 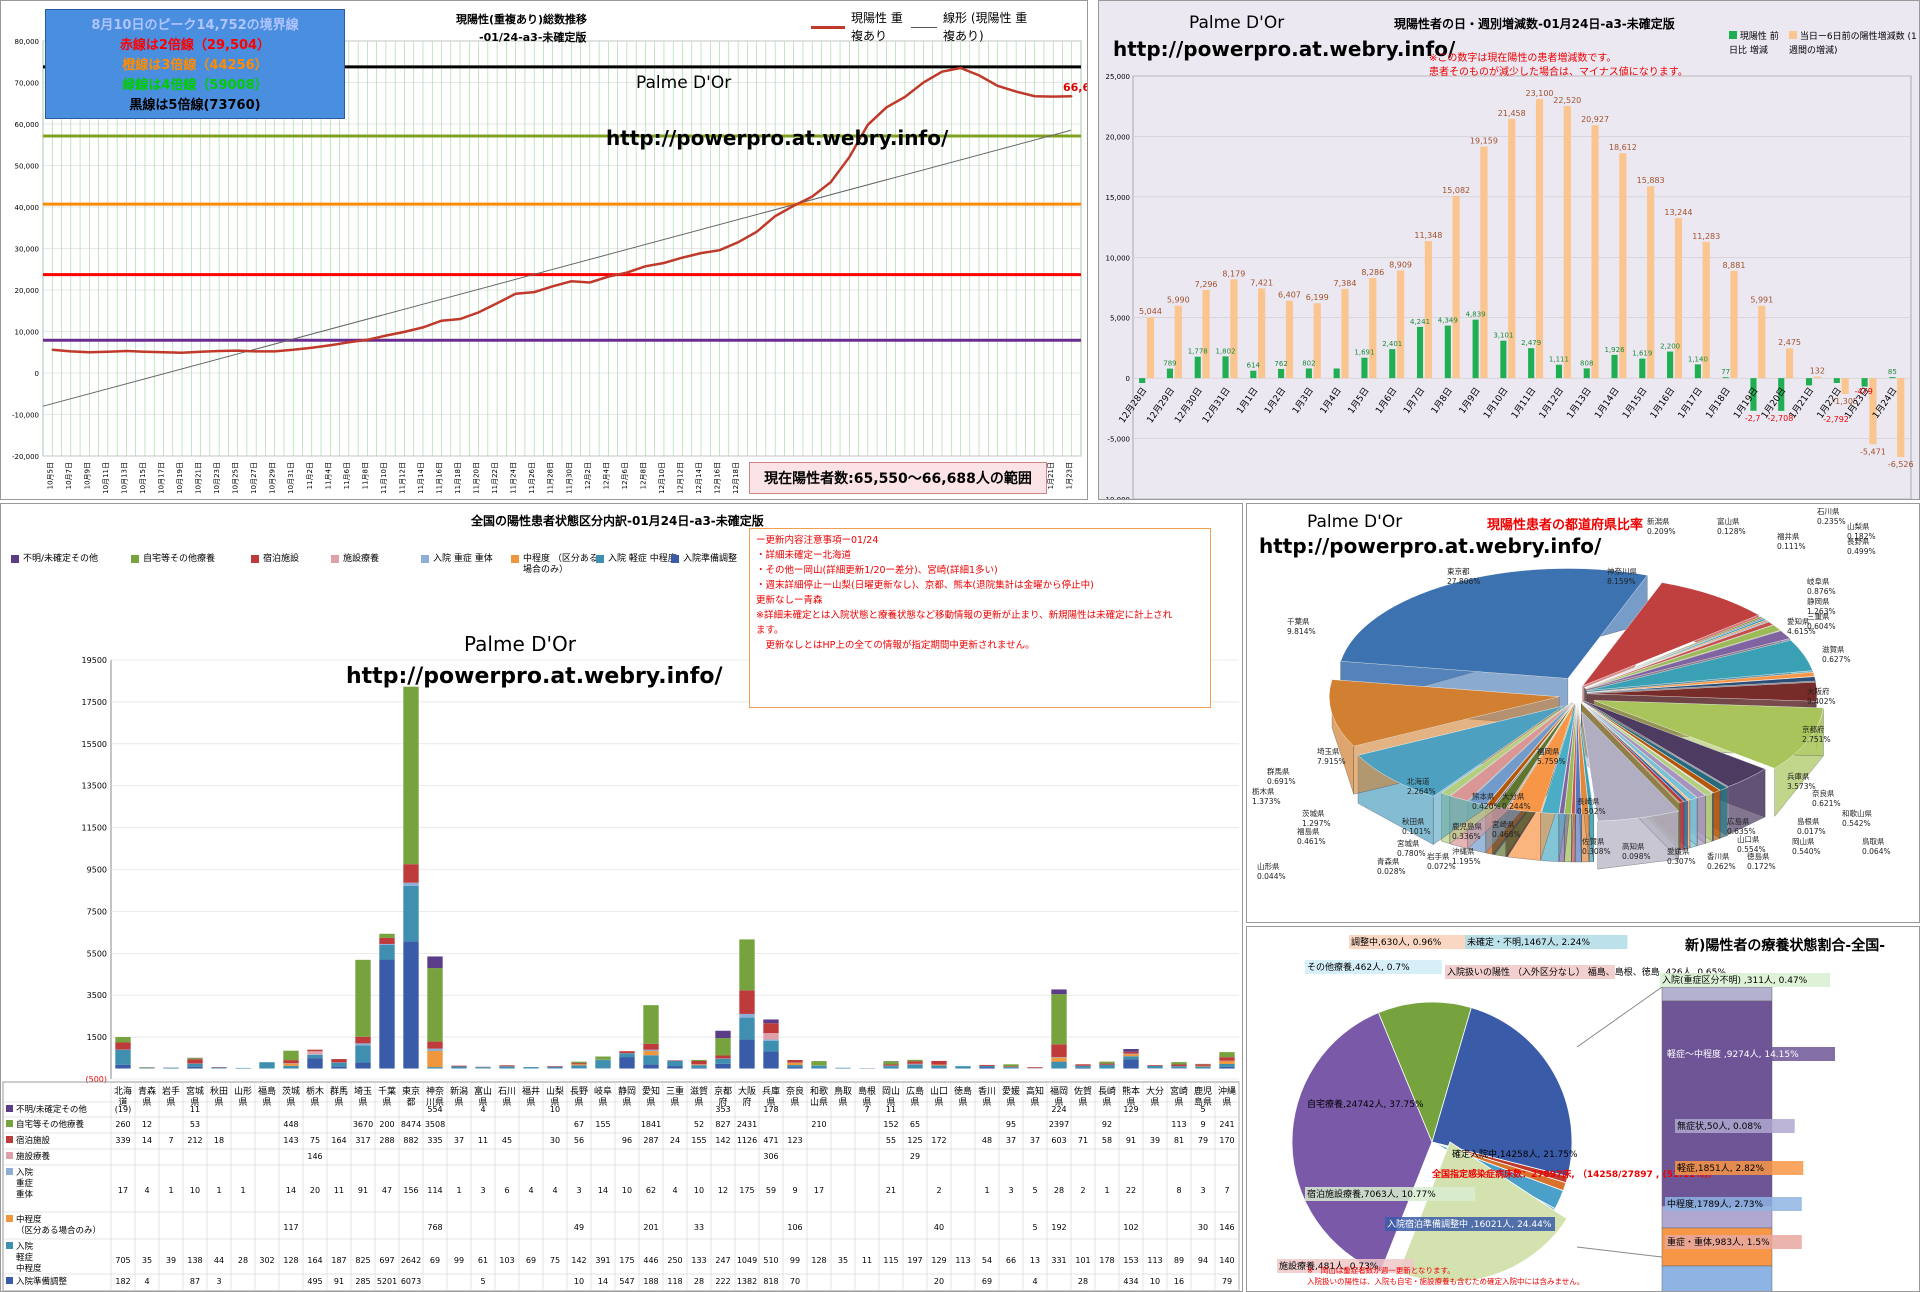 What do you see at coordinates (722, 1281) in the screenshot?
I see `table-cell: 222` at bounding box center [722, 1281].